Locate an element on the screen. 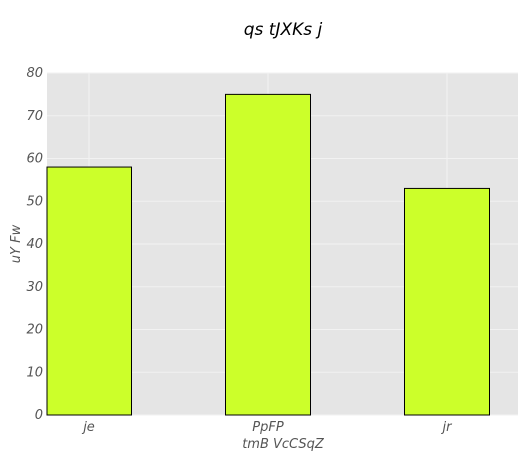  chart-title: qs tJXKs j is located at coordinates (283, 30).